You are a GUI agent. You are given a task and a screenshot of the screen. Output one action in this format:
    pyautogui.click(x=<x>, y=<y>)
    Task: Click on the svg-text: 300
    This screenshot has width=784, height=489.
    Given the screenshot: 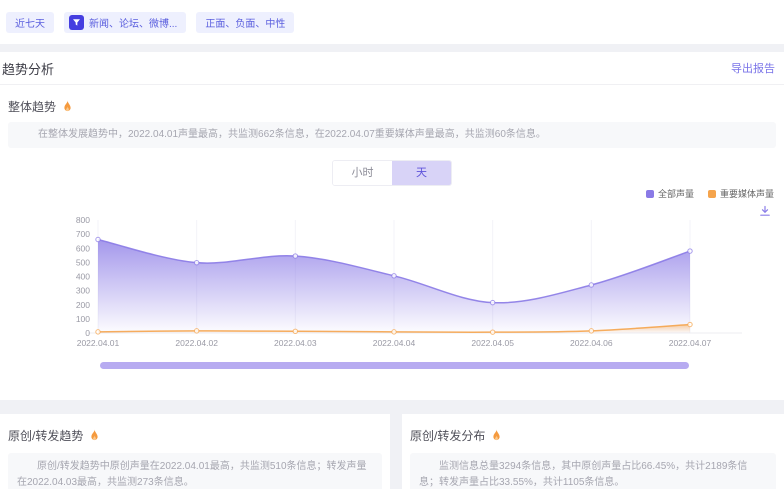 What is the action you would take?
    pyautogui.click(x=83, y=291)
    